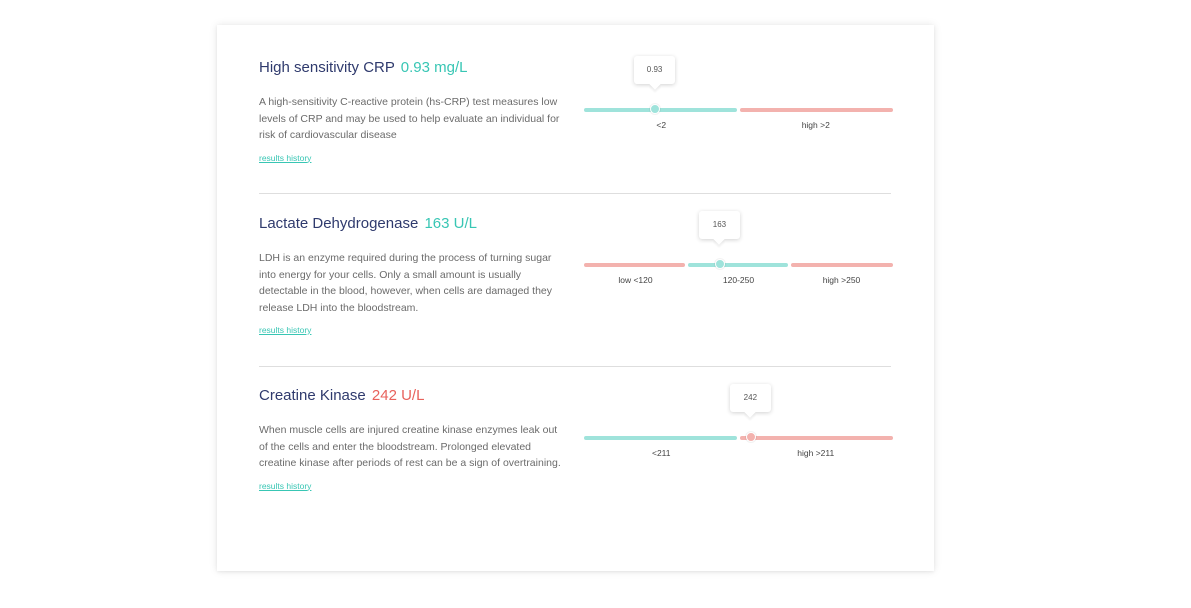  What do you see at coordinates (750, 398) in the screenshot?
I see `value-tooltip: 242` at bounding box center [750, 398].